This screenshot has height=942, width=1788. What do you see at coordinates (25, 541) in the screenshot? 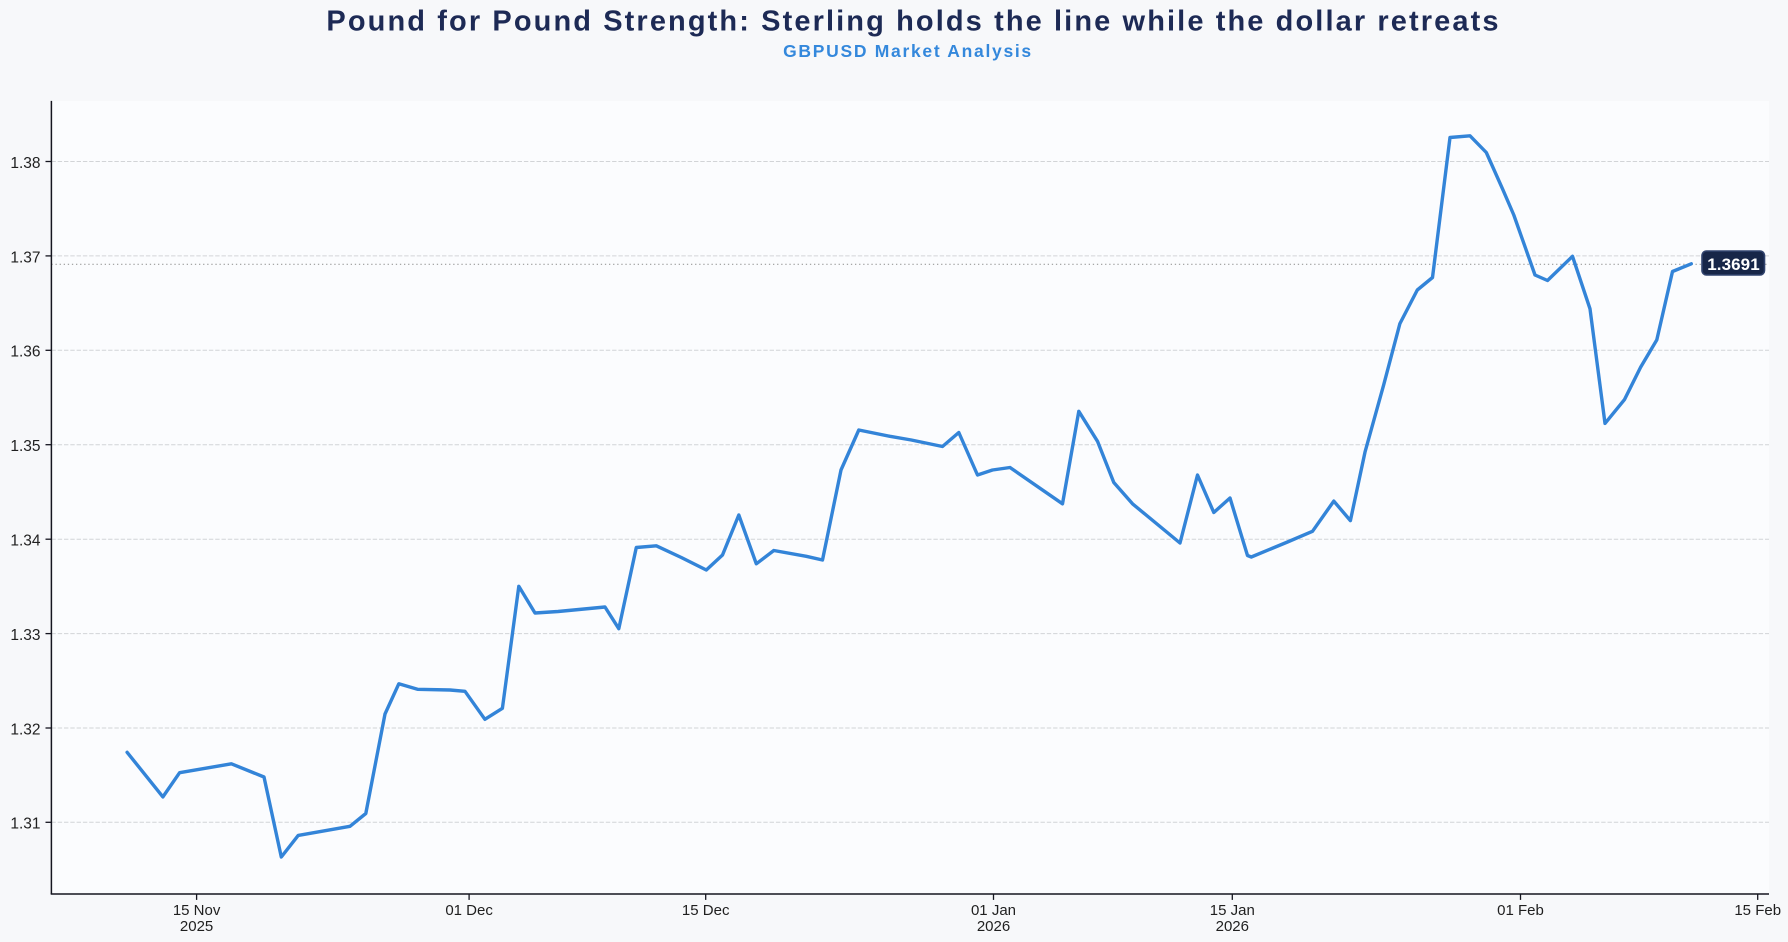
I see `svg-text: 1.34` at bounding box center [25, 541].